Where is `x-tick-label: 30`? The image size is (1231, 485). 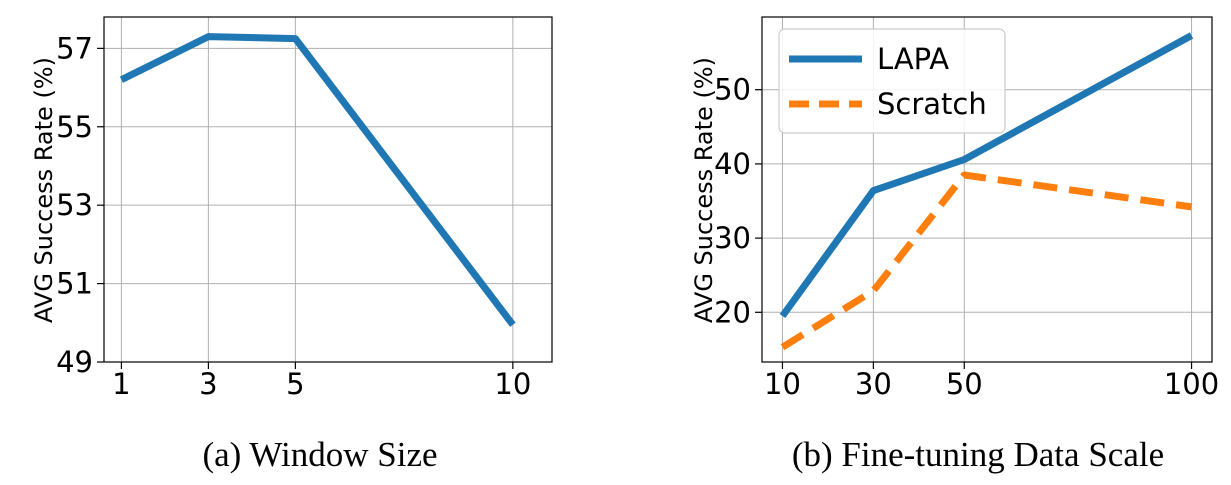
x-tick-label: 30 is located at coordinates (873, 384).